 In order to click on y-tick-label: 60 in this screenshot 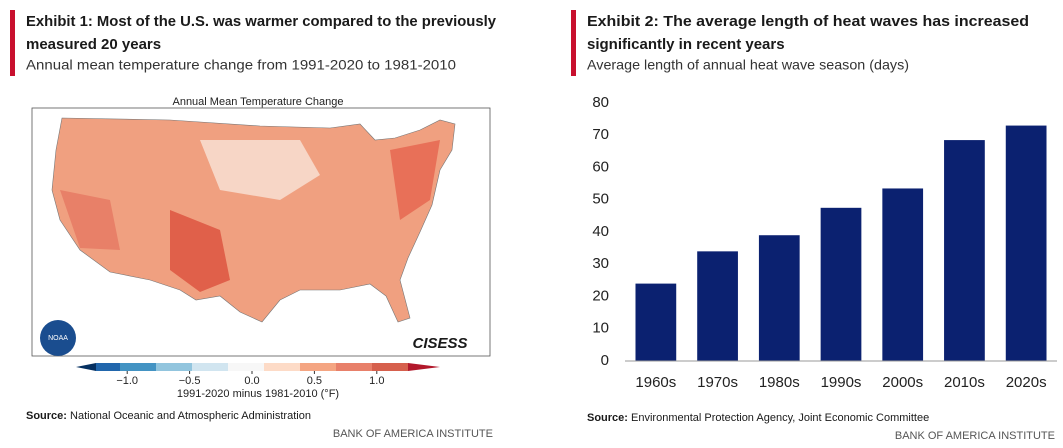, I will do `click(600, 166)`.